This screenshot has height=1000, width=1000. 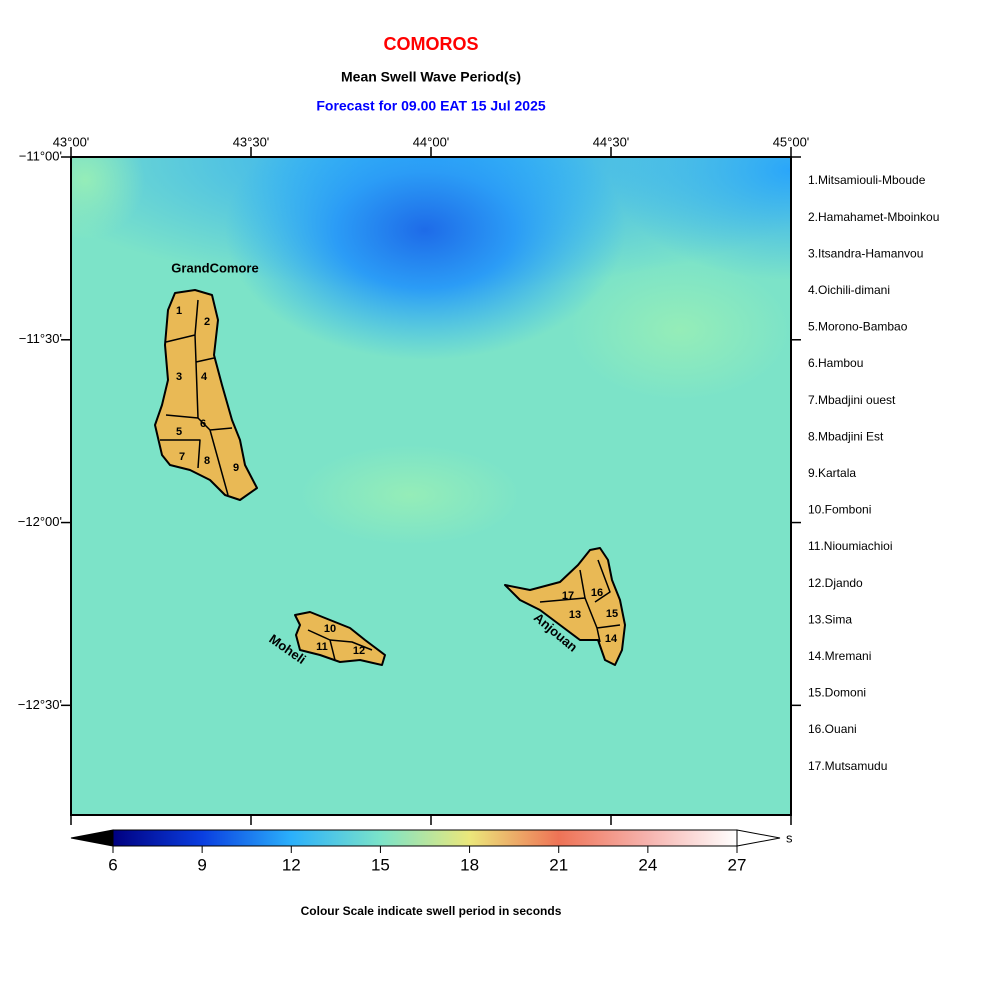 I want to click on title: COMOROS, so click(x=430, y=44).